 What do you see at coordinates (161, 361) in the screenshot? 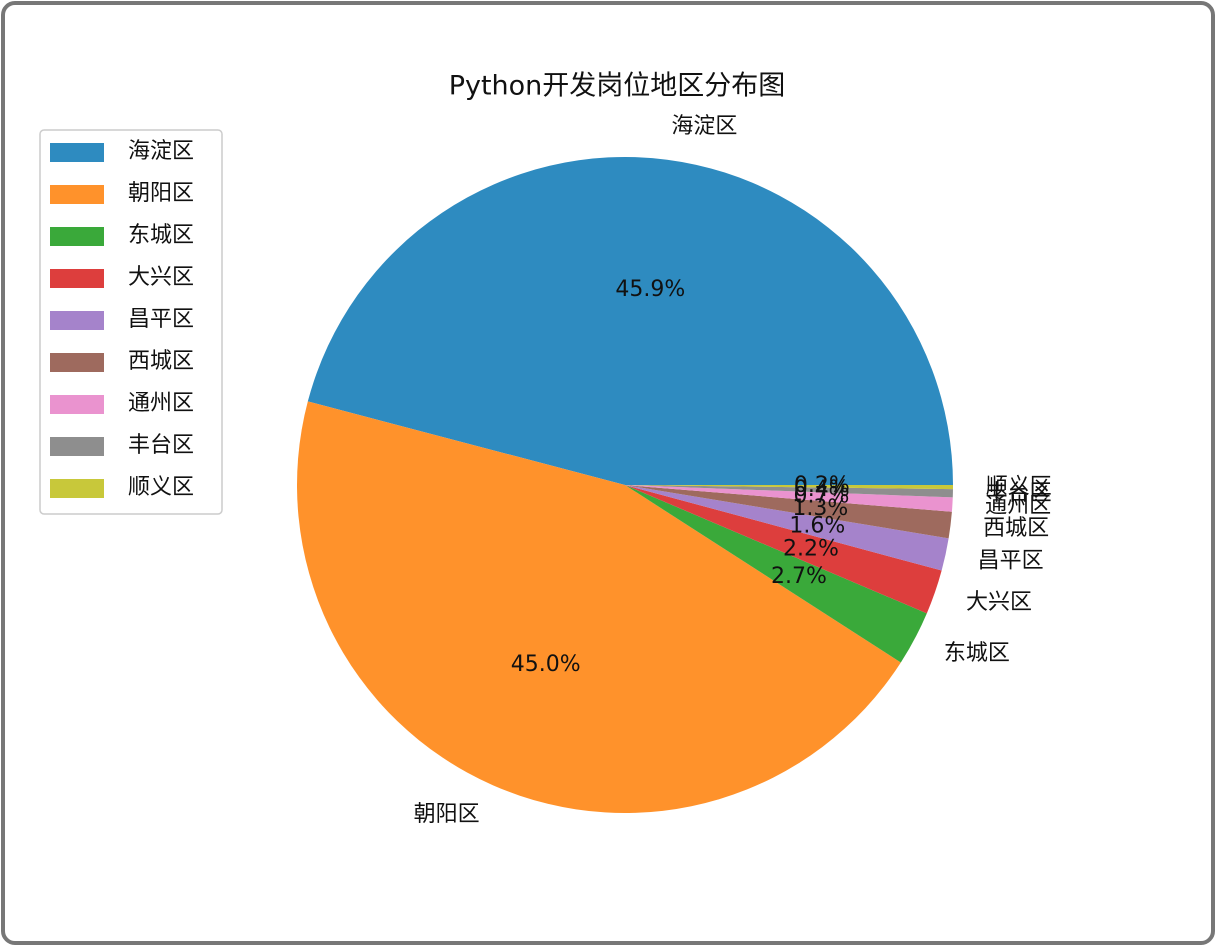
I see `legend-label: 西城区` at bounding box center [161, 361].